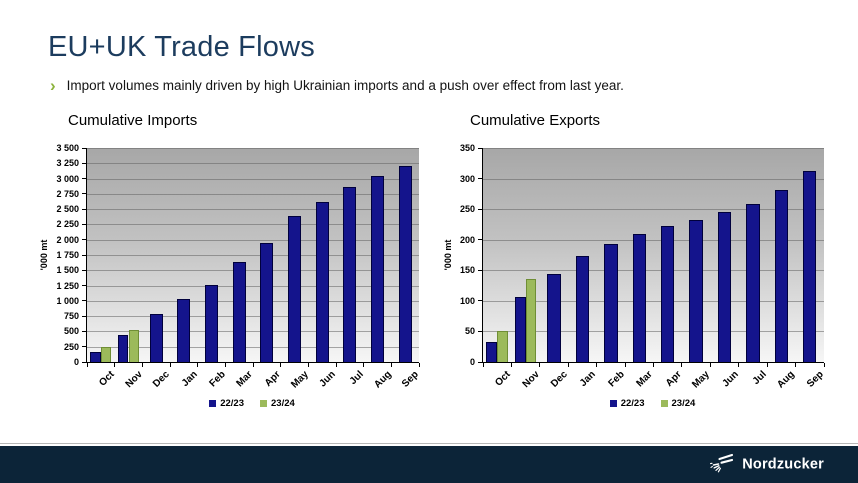 This screenshot has width=858, height=483. Describe the element at coordinates (123, 348) in the screenshot. I see `bar-22-23-nov` at that location.